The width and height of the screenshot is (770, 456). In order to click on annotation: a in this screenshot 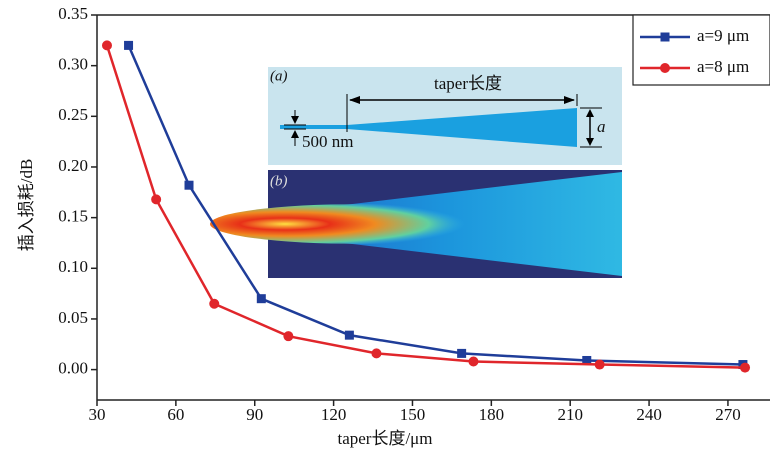, I will do `click(601, 126)`.